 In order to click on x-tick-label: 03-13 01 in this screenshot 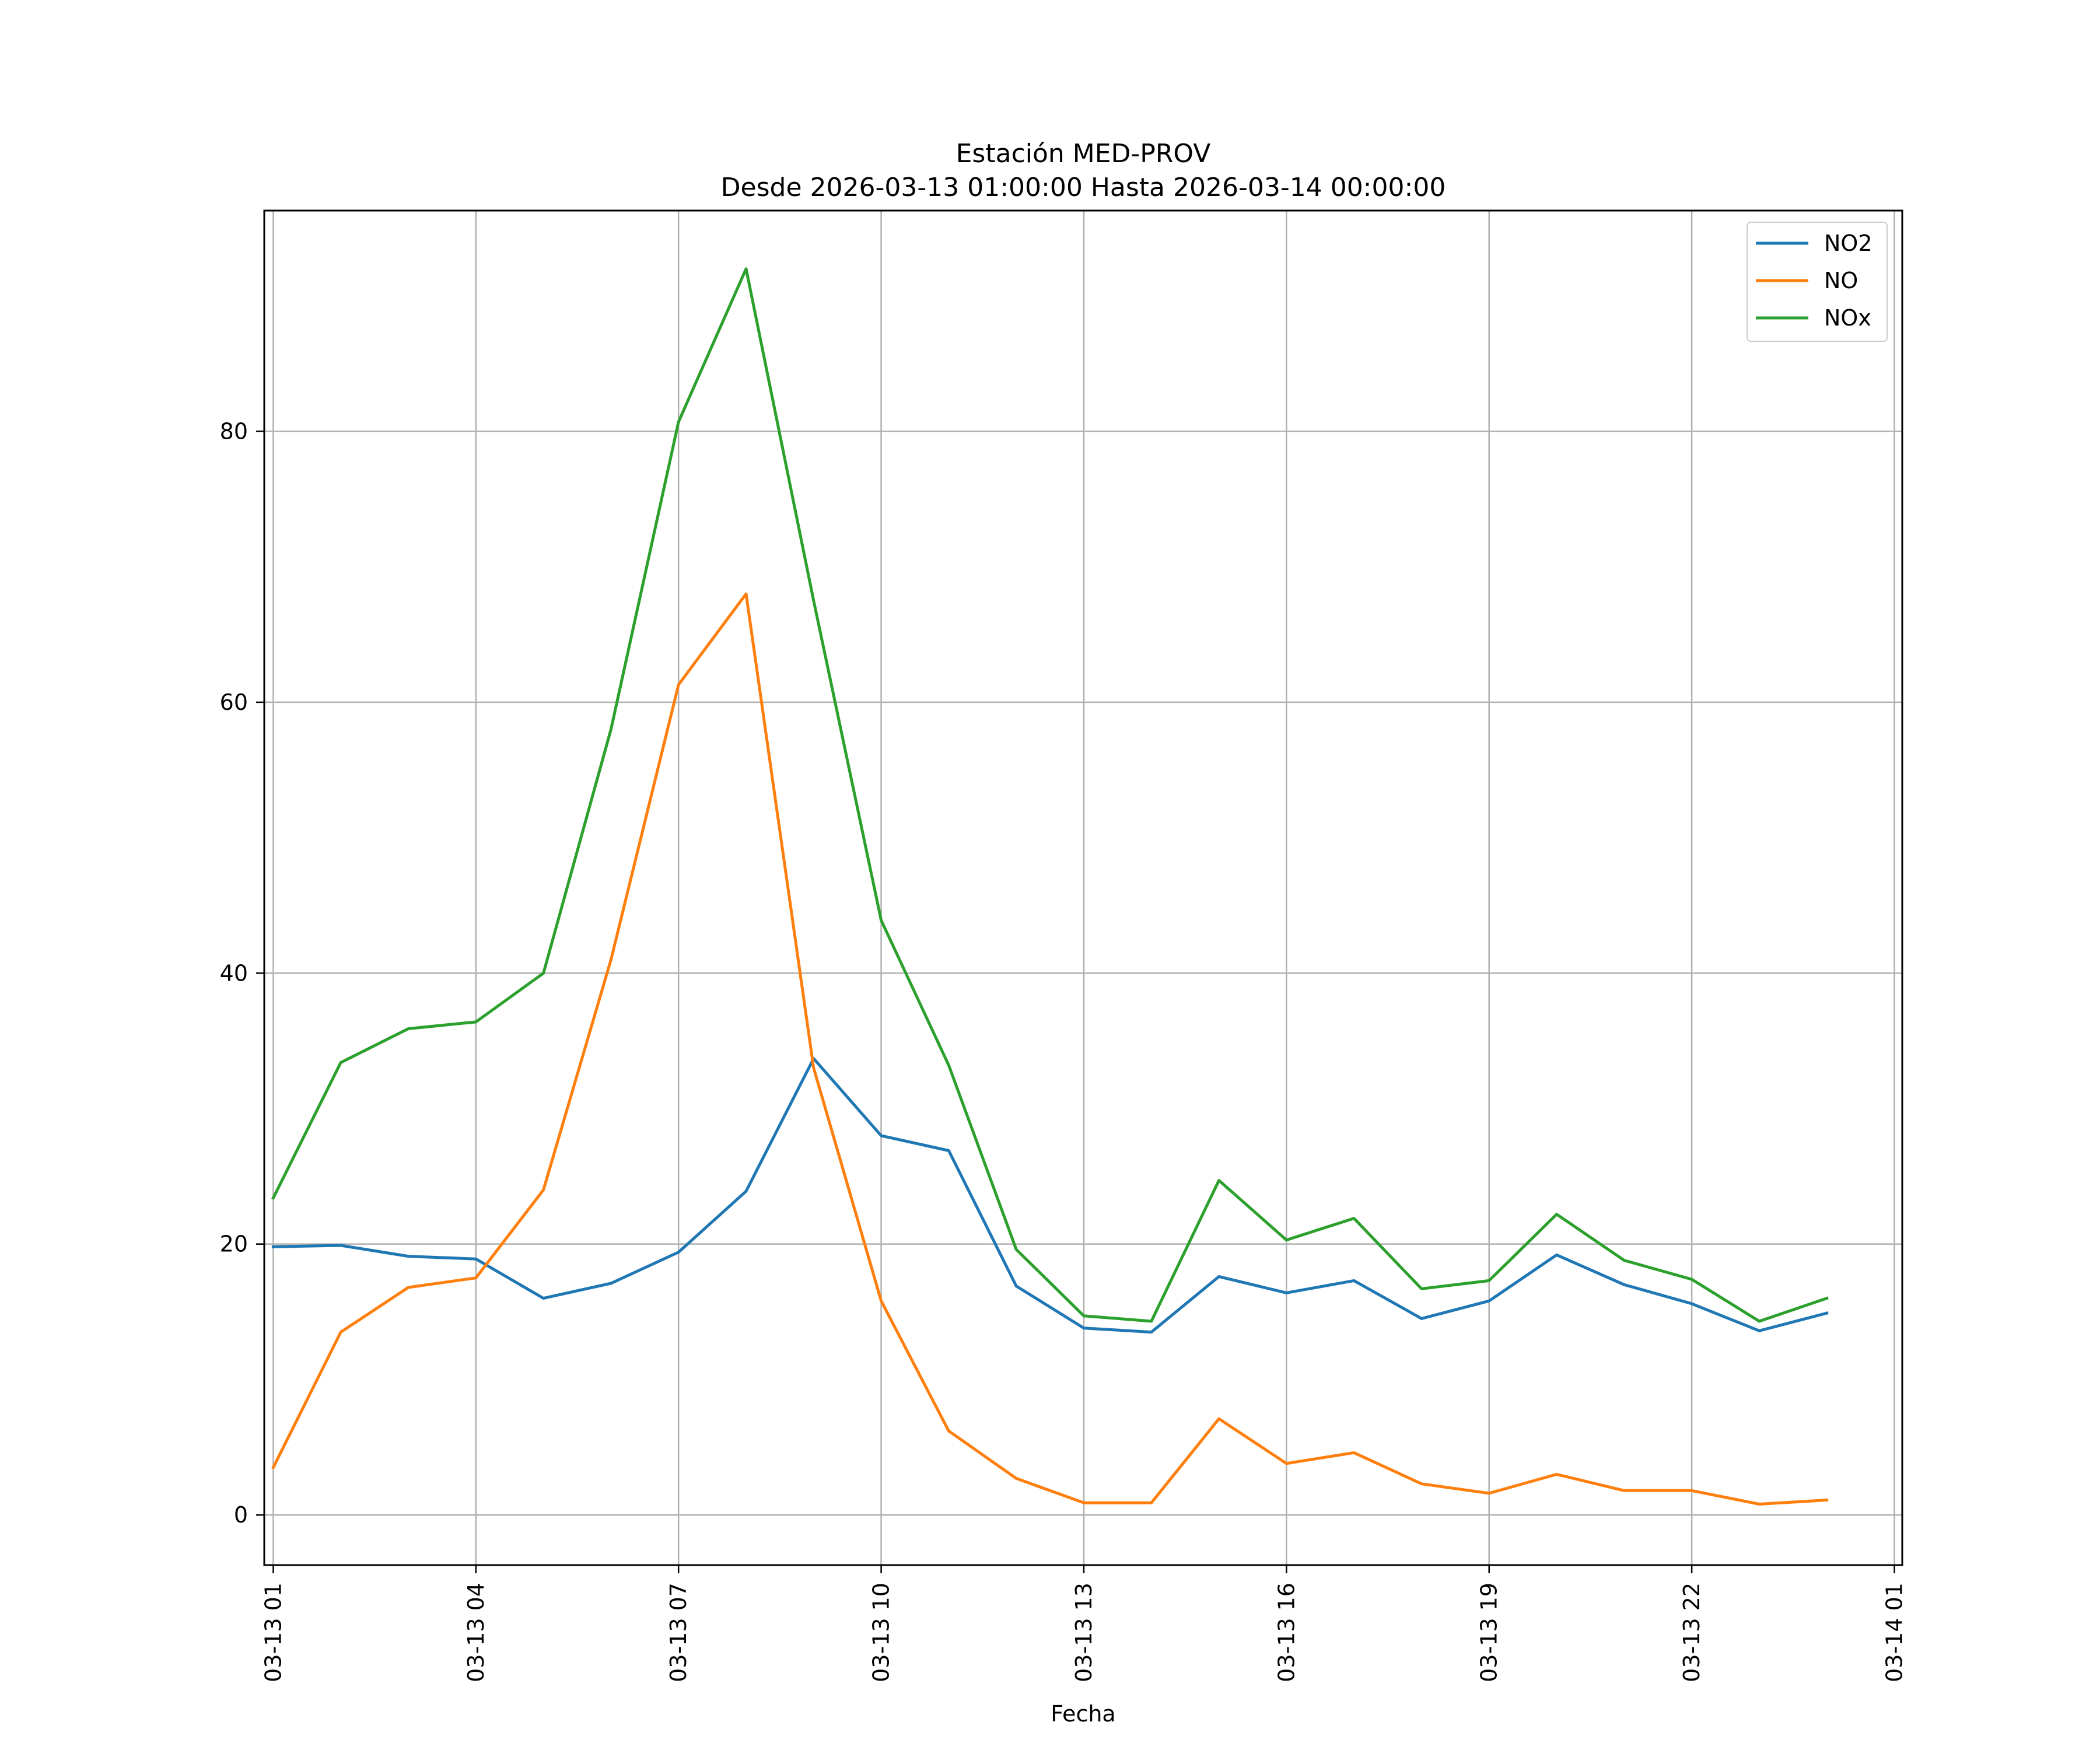, I will do `click(273, 1632)`.